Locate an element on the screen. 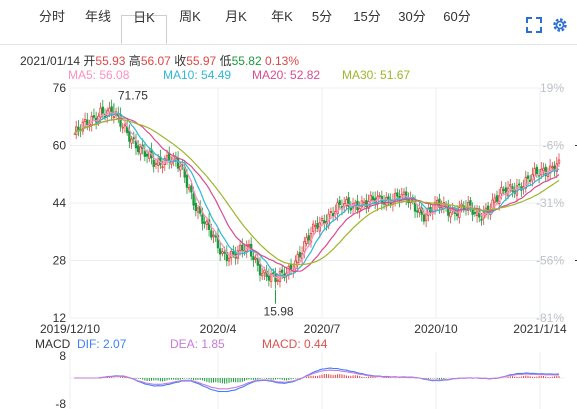  tab-intraday: 分时 is located at coordinates (51, 16).